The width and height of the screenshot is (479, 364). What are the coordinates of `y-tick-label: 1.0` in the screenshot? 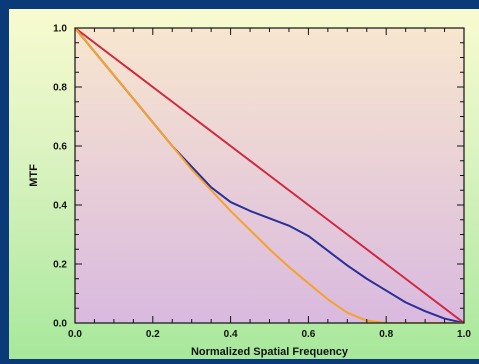 It's located at (60, 29).